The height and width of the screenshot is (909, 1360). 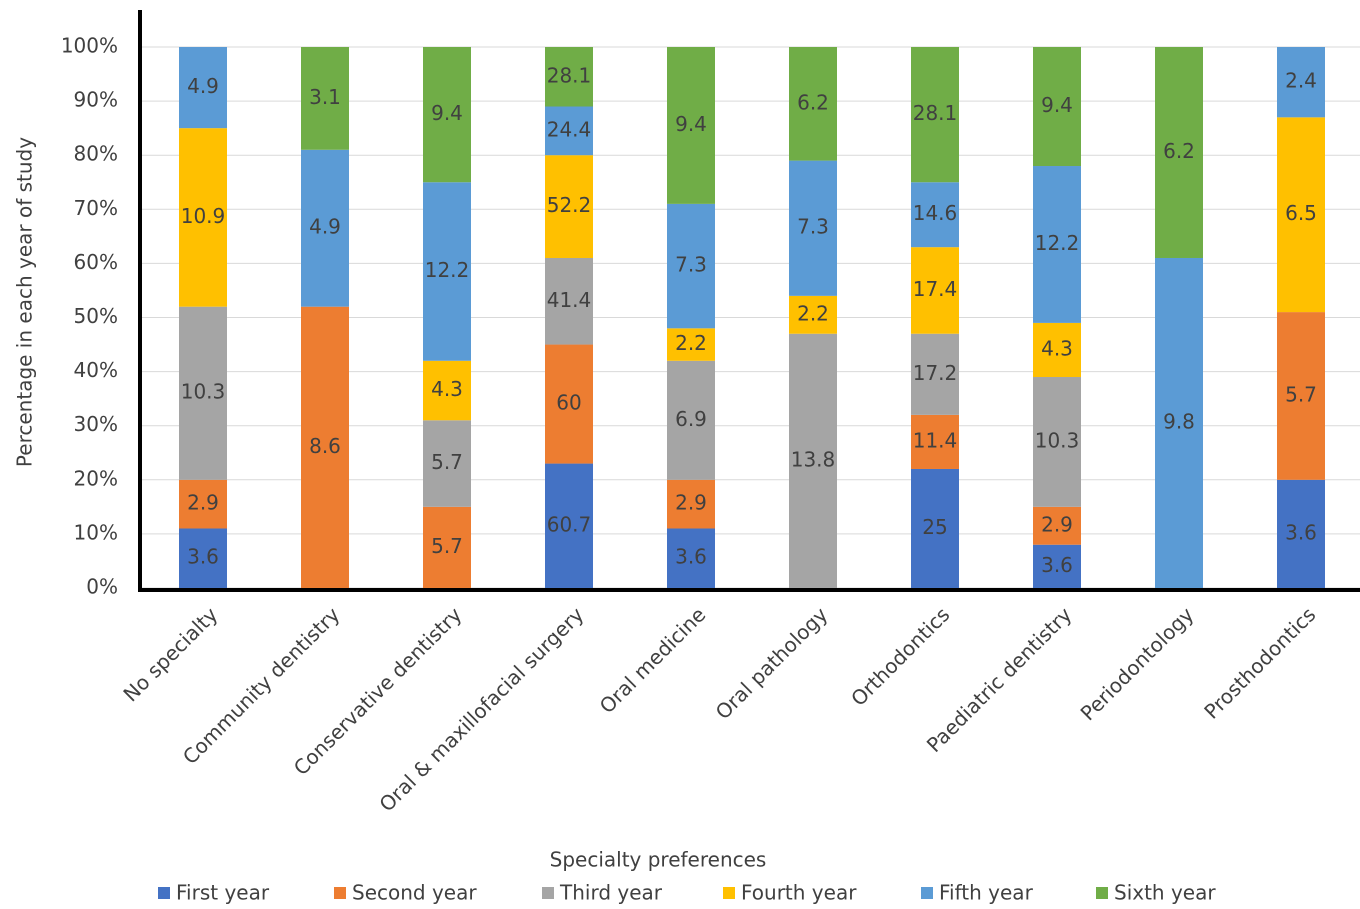 I want to click on y-tick-label: 0%, so click(x=102, y=587).